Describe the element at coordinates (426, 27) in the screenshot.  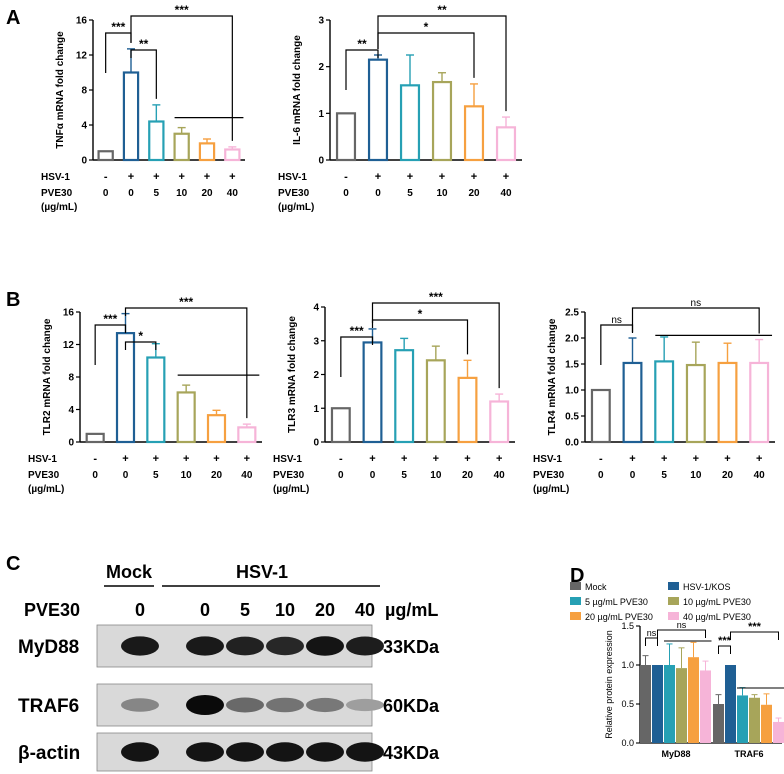
I see `significance-label: *` at that location.